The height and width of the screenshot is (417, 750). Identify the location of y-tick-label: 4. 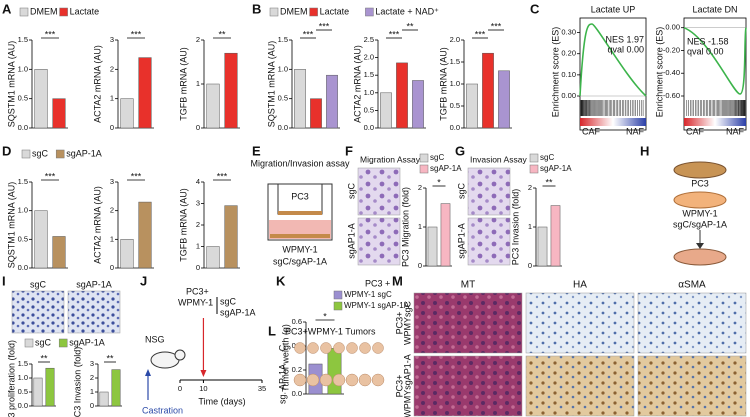
(198, 181).